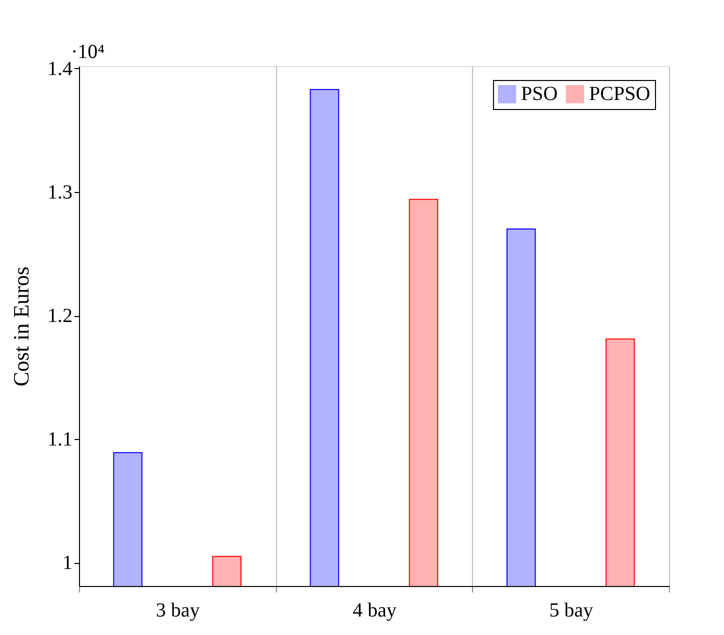  Describe the element at coordinates (178, 611) in the screenshot. I see `x-tick-label: 3 bay` at that location.